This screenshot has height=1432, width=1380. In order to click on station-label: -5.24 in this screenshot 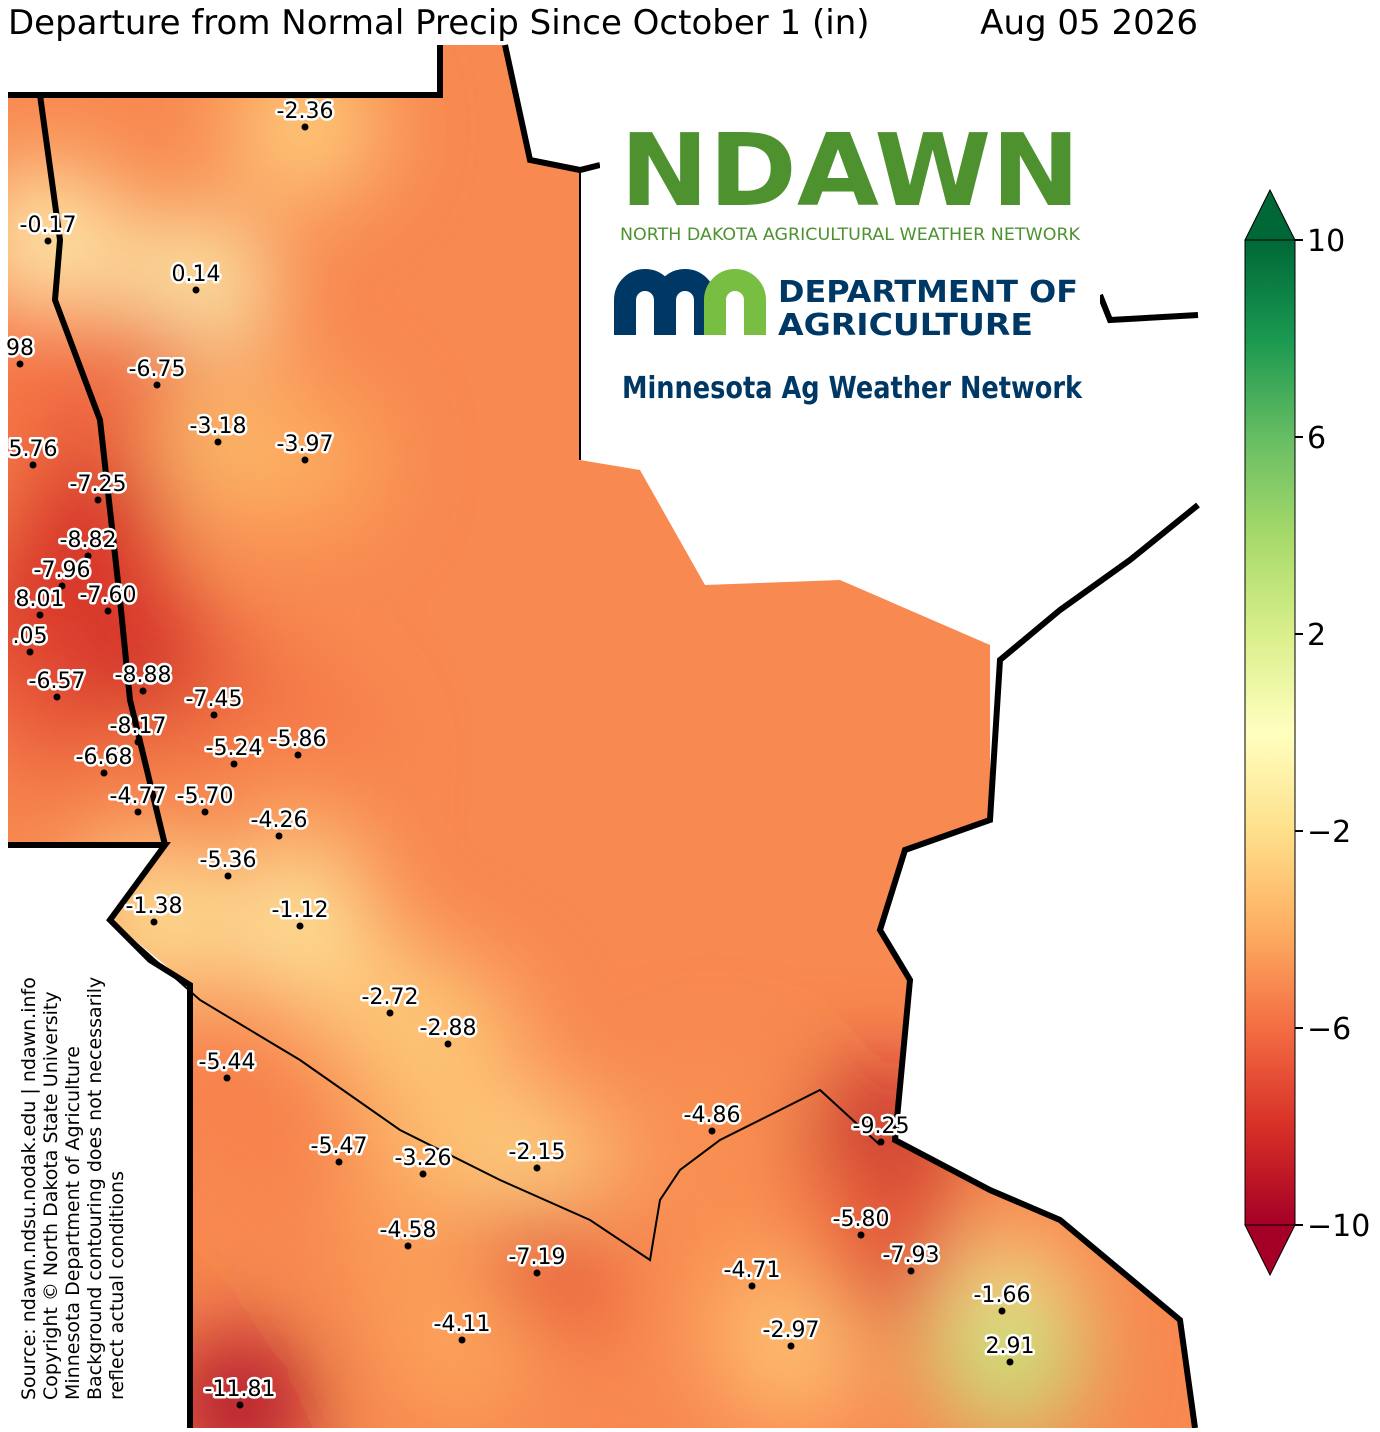, I will do `click(234, 748)`.